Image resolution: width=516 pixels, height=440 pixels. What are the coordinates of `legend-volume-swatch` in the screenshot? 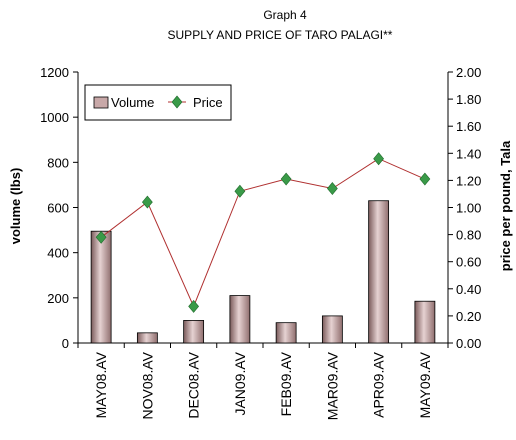 It's located at (101, 102).